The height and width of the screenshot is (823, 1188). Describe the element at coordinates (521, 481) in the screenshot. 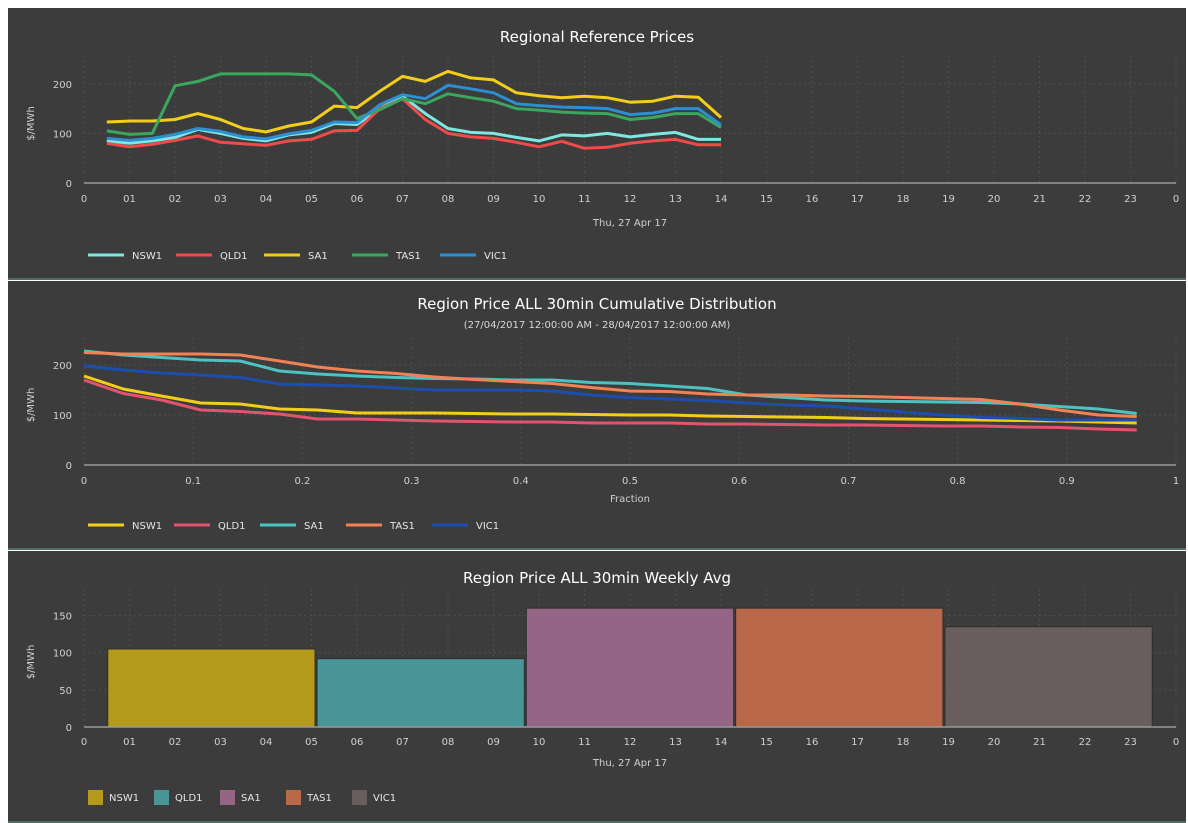

I see `cumulative-distribution-xtick-label: 0.4` at that location.